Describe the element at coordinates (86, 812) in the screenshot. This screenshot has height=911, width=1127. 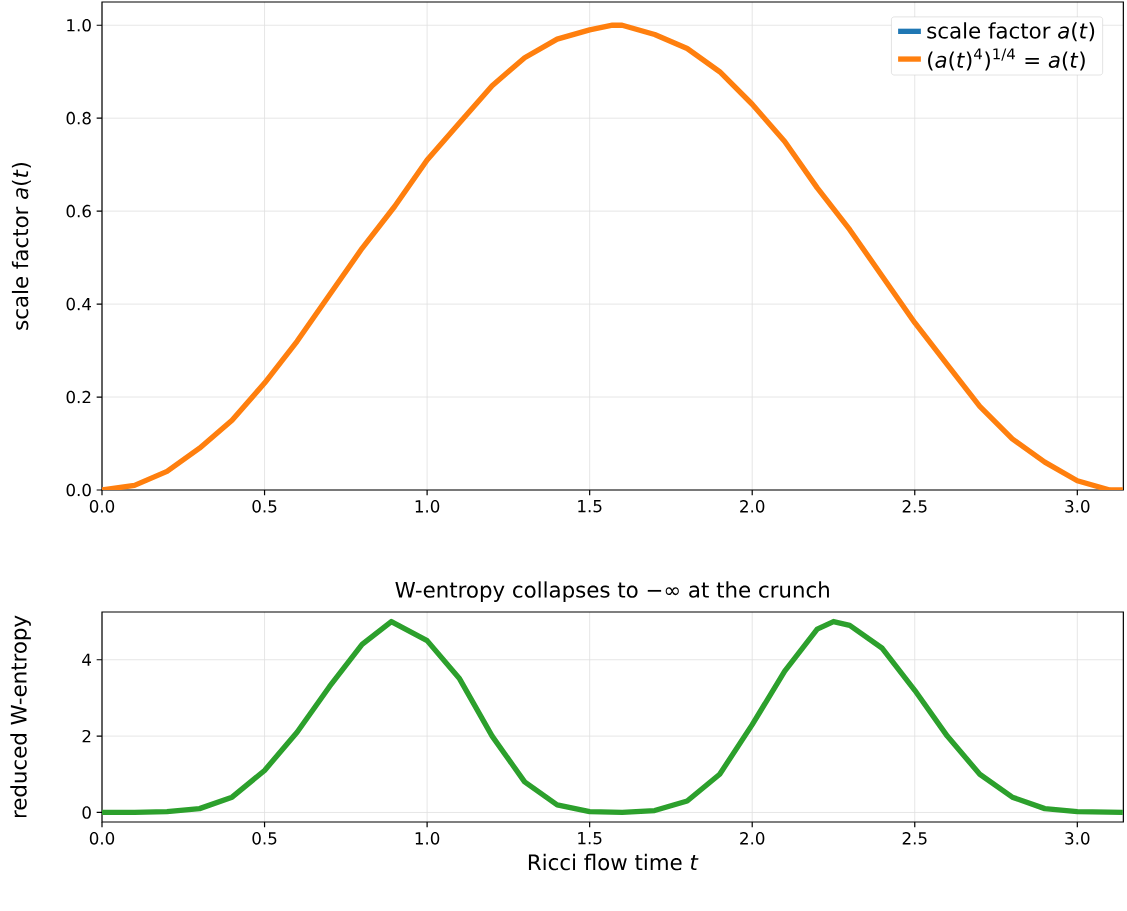
I see `y-tick-label: 0` at that location.